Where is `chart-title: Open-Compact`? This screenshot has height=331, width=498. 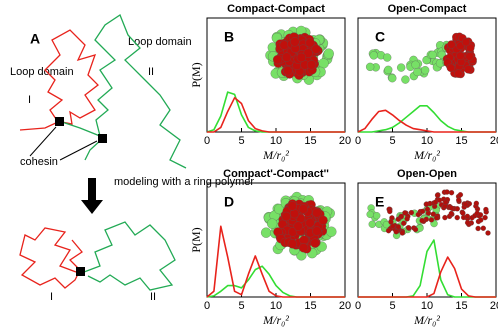
chart-title: Open-Compact is located at coordinates (427, 9).